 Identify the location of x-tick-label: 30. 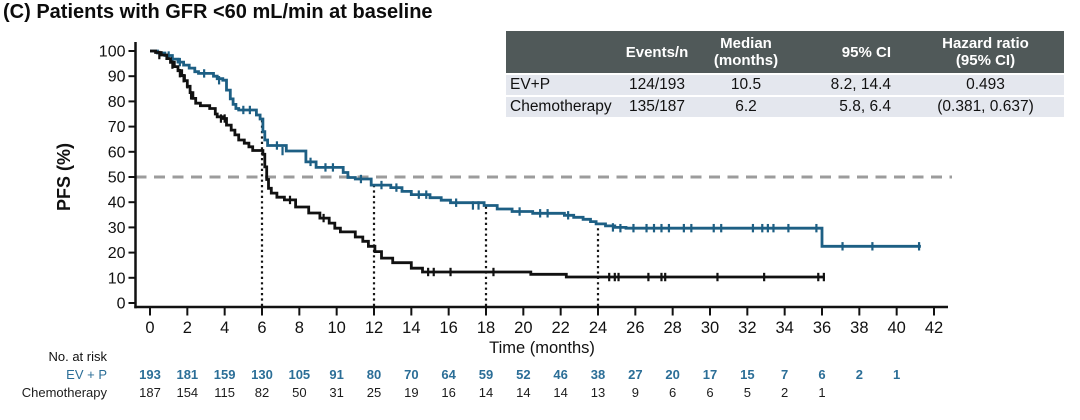
(710, 328).